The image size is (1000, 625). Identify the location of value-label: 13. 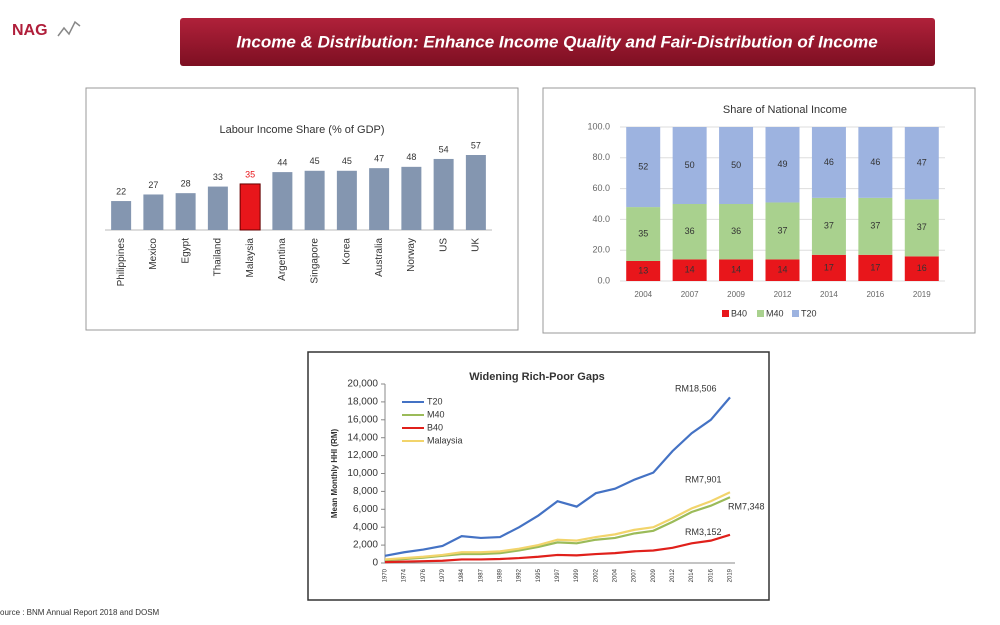
(643, 270).